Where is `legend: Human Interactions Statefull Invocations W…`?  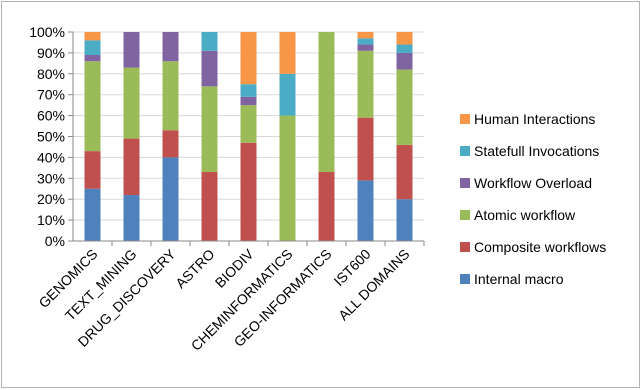 legend: Human Interactions Statefull Invocations W… is located at coordinates (533, 199).